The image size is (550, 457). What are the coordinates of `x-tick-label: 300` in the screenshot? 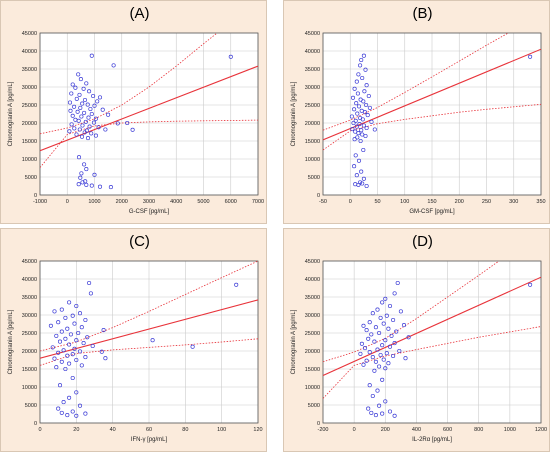 It's located at (513, 202).